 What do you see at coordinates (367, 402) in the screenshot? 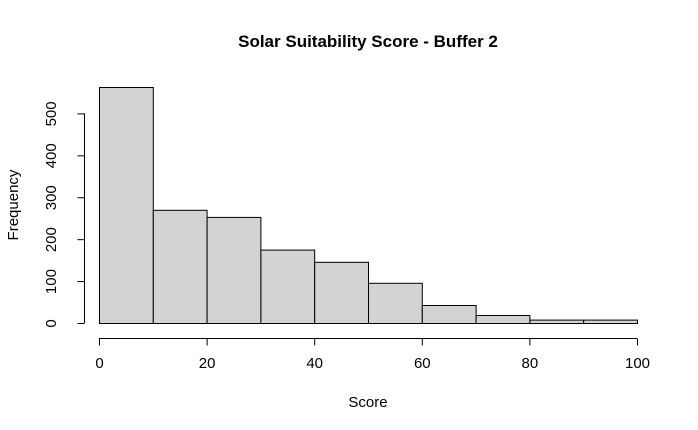
I see `x-axis-label: Score` at bounding box center [367, 402].